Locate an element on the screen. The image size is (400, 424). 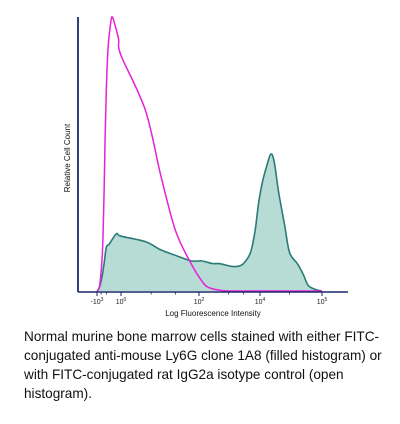
x-tick-label: 10⁵ is located at coordinates (322, 301).